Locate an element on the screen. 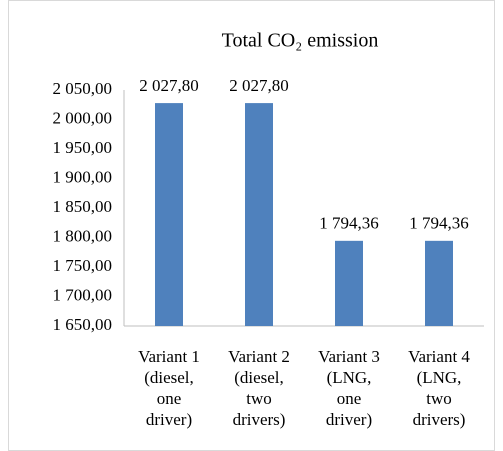 This screenshot has height=451, width=503. y-tick-label: 1 700,00 is located at coordinates (83, 294).